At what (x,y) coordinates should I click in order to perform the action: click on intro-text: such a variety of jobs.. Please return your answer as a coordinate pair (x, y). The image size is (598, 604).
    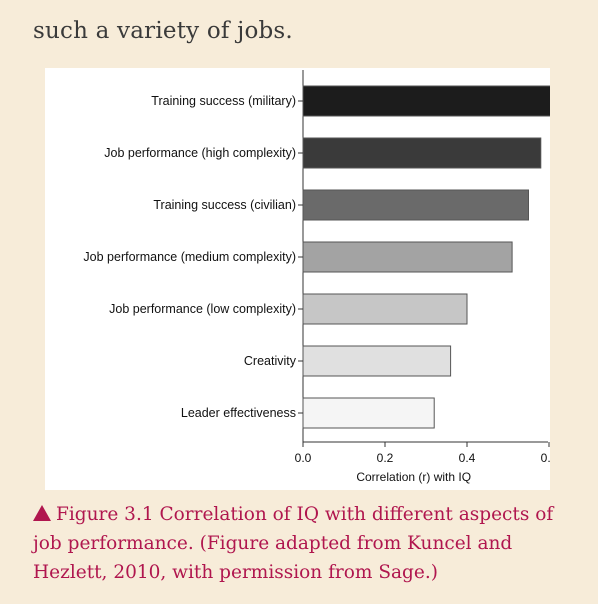
    Looking at the image, I should click on (163, 31).